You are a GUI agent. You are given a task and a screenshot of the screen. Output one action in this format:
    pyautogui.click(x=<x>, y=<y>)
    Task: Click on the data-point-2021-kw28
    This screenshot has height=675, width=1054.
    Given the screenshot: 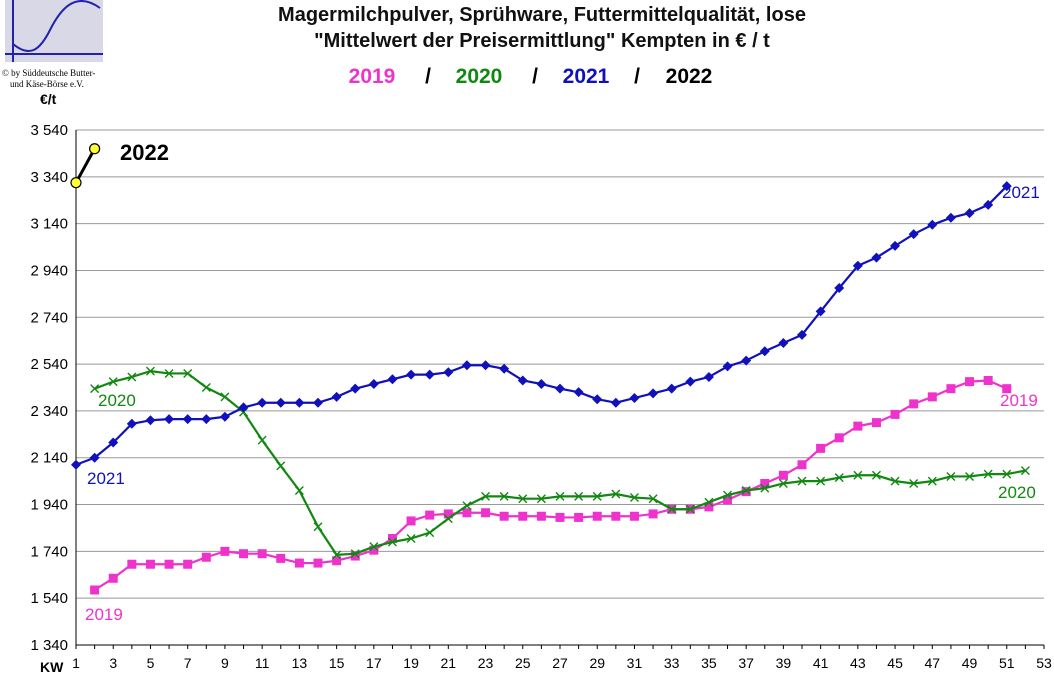 What is the action you would take?
    pyautogui.click(x=578, y=392)
    